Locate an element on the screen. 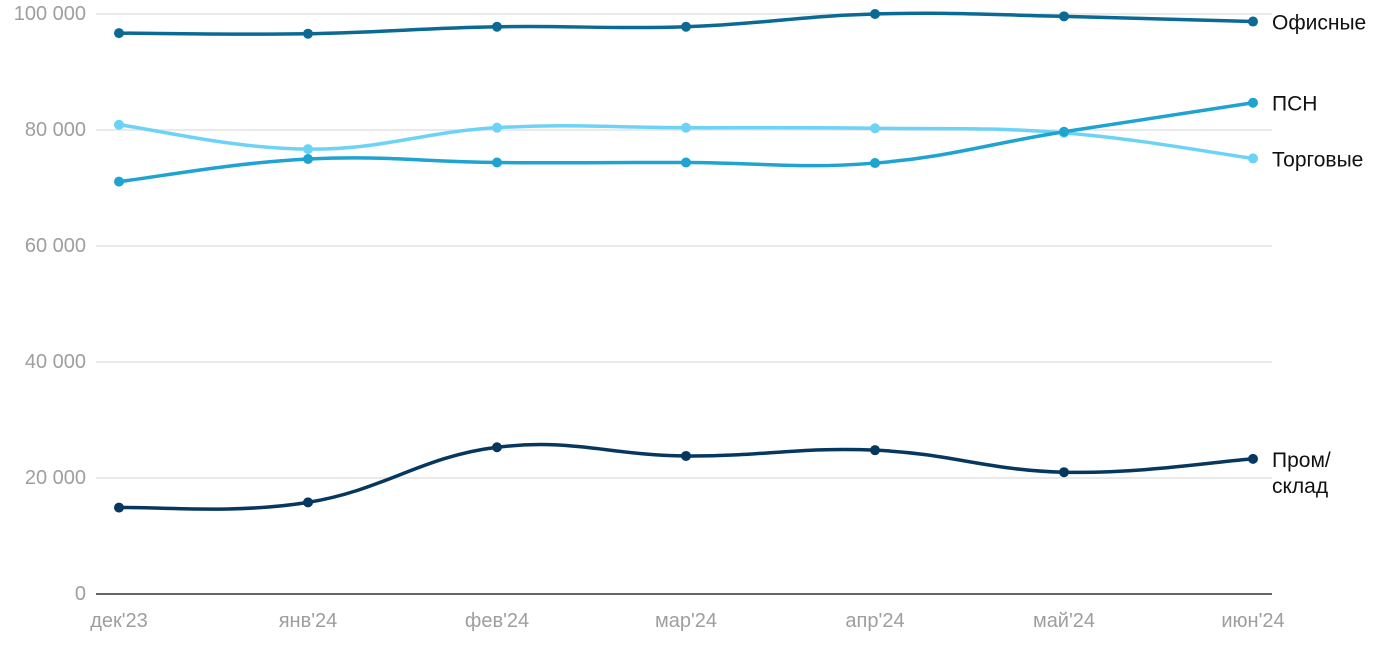 This screenshot has height=650, width=1400. y-tick-label: 40 000 is located at coordinates (55, 362).